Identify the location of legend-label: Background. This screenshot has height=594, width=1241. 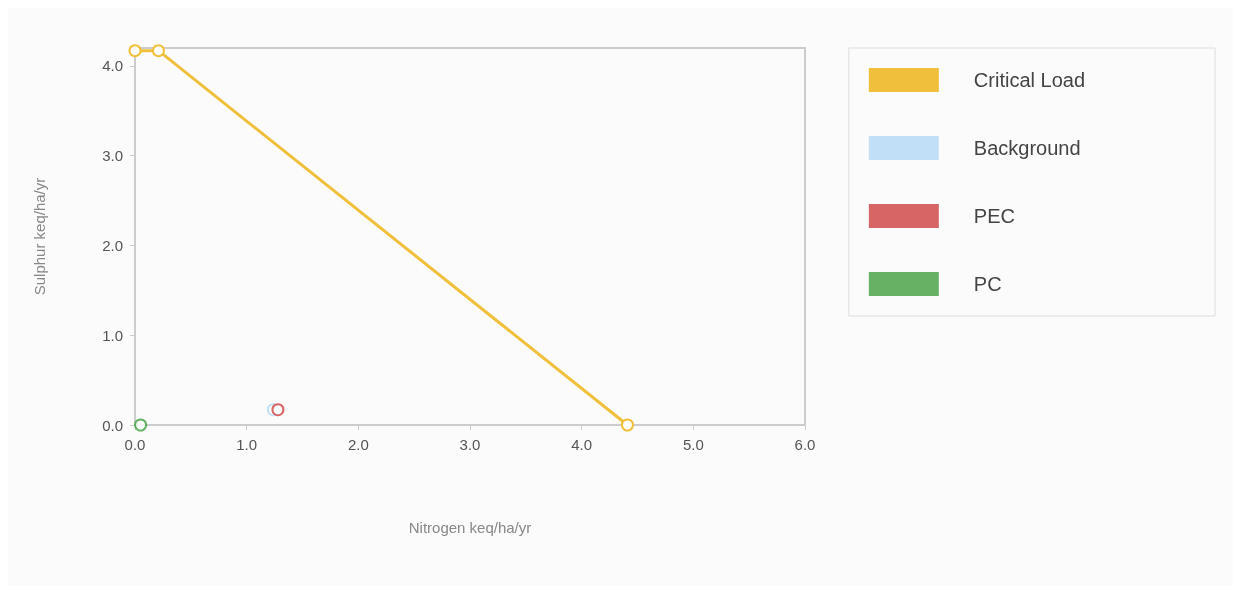
(1027, 148).